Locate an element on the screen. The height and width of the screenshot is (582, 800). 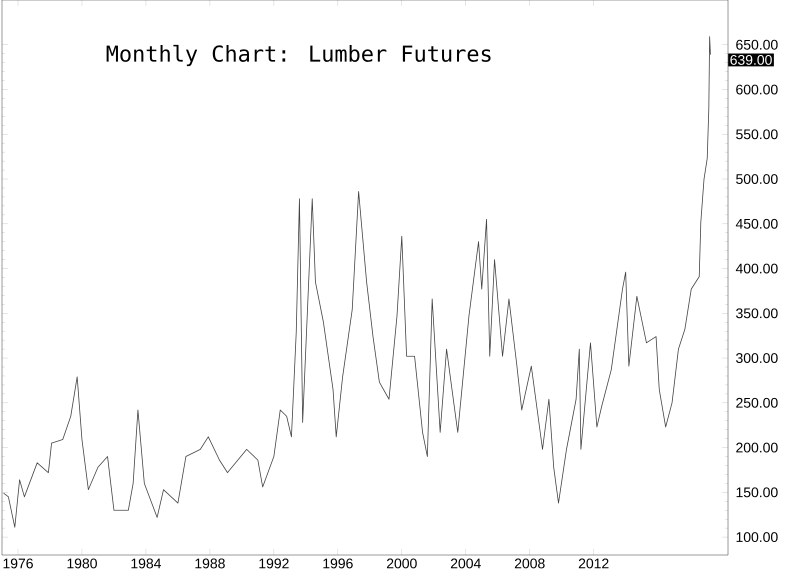
y-tick-label: 650.00 is located at coordinates (757, 45).